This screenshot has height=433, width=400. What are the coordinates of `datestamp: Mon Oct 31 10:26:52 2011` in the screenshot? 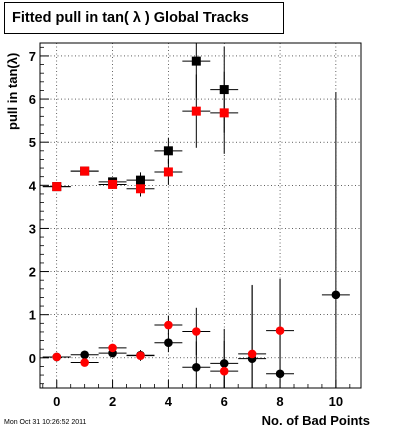 It's located at (45, 422).